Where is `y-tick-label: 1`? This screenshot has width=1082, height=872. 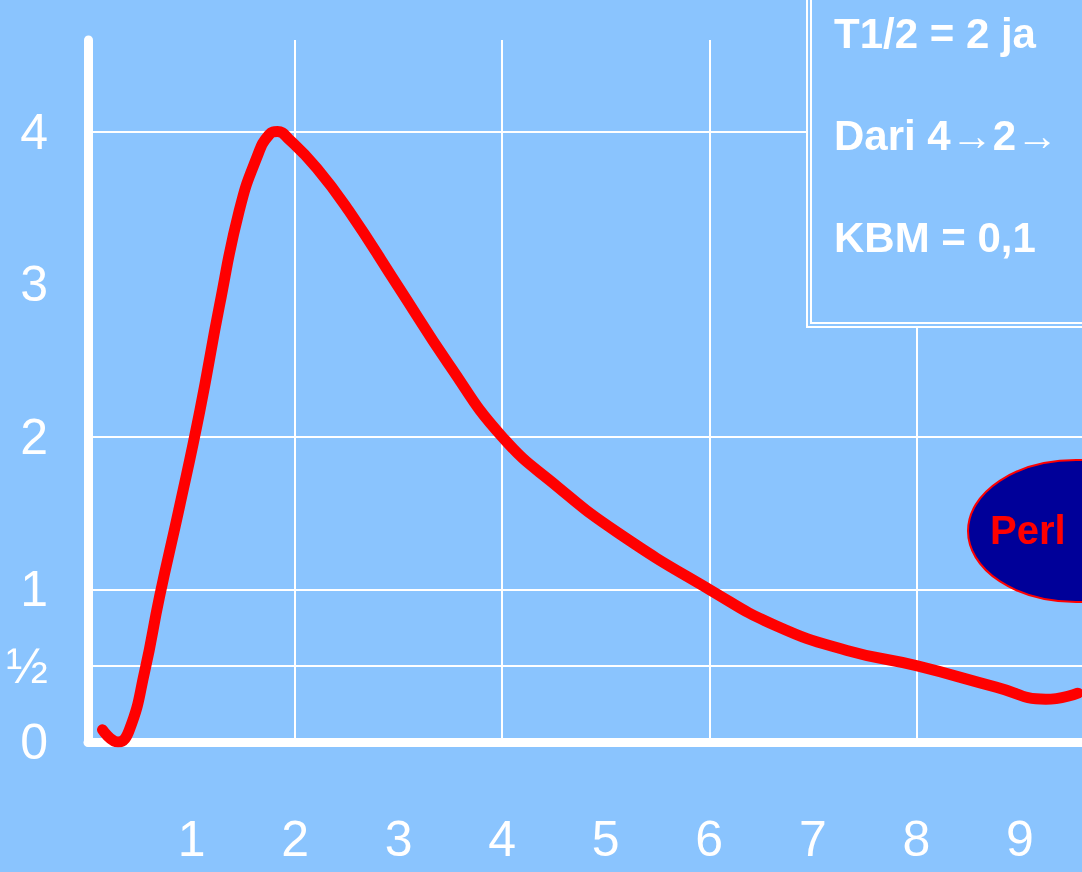 y-tick-label: 1 is located at coordinates (34, 589).